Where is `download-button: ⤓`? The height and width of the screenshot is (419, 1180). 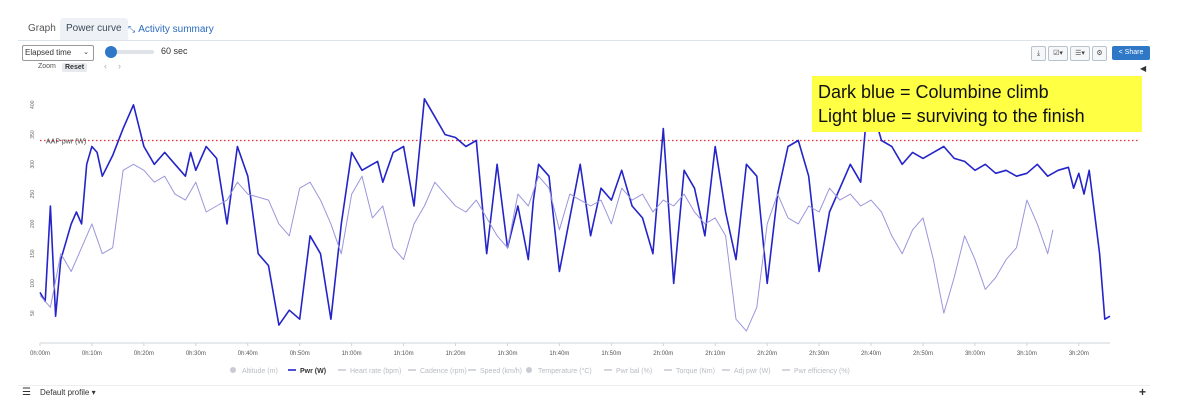
download-button: ⤓ is located at coordinates (1038, 53).